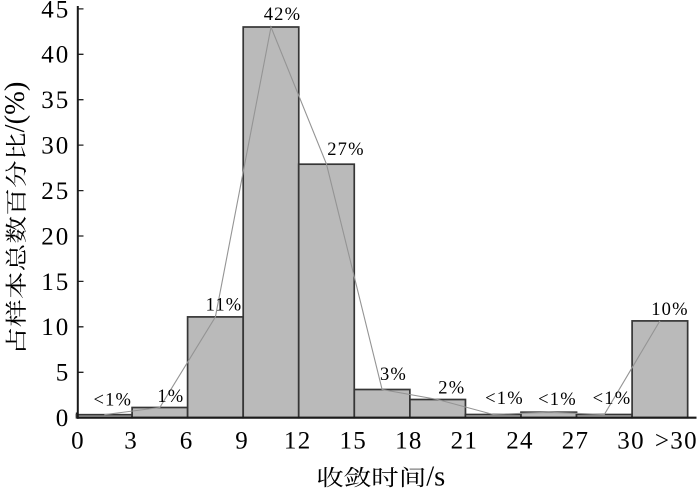  What do you see at coordinates (55, 236) in the screenshot?
I see `svg-text: 20` at bounding box center [55, 236].